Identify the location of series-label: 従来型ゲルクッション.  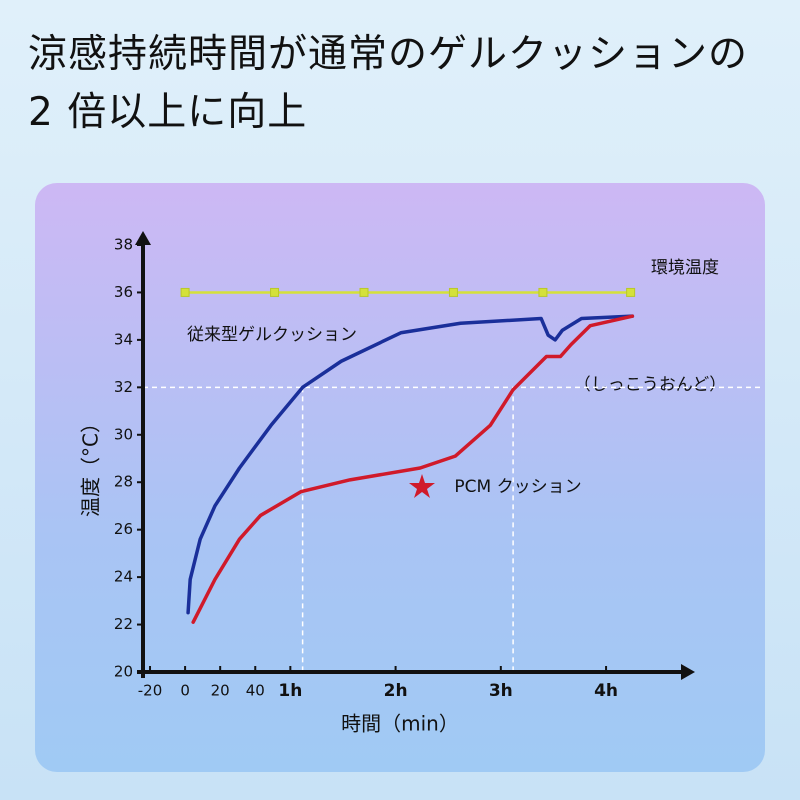
(272, 335).